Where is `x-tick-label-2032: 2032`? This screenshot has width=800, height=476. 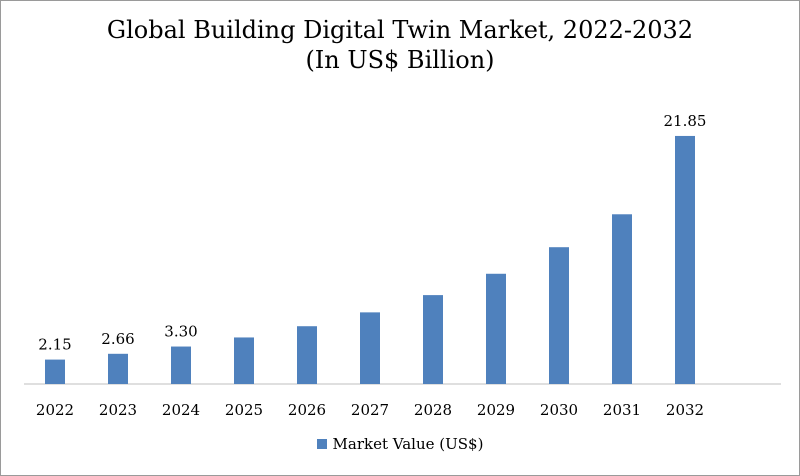 x-tick-label-2032: 2032 is located at coordinates (685, 410).